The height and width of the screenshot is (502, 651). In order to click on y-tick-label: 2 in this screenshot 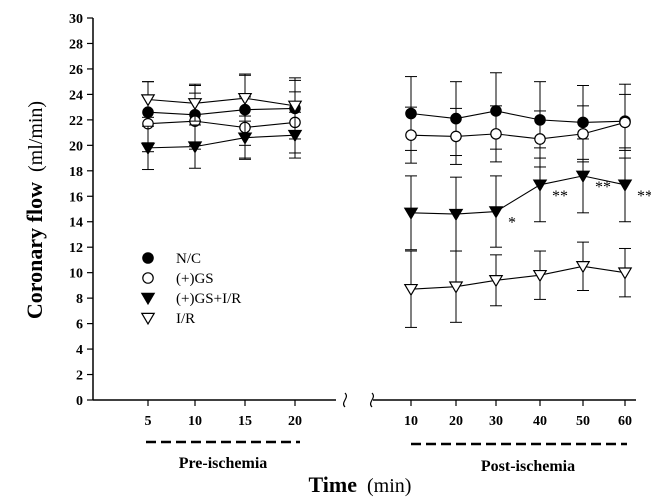, I will do `click(79, 376)`.